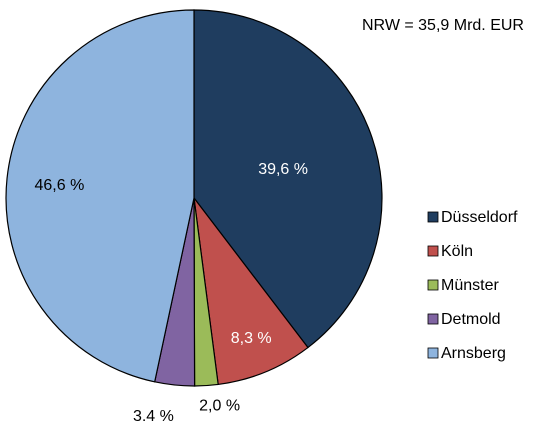 The image size is (551, 421). What do you see at coordinates (433, 285) in the screenshot?
I see `legend-swatch-münster` at bounding box center [433, 285].